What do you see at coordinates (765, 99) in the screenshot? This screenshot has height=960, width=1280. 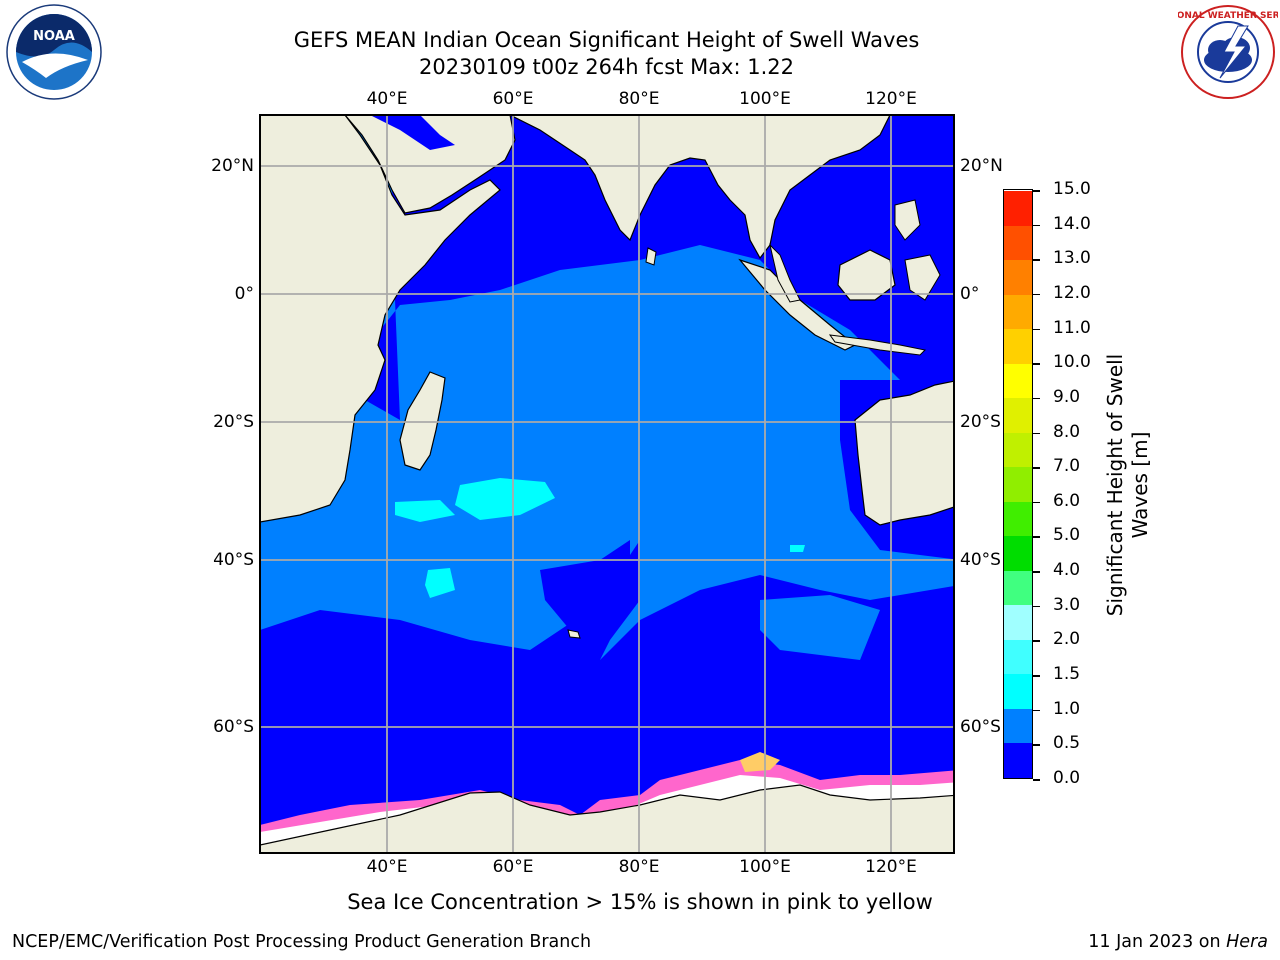 I see `lon-tick-top: 100°E` at bounding box center [765, 99].